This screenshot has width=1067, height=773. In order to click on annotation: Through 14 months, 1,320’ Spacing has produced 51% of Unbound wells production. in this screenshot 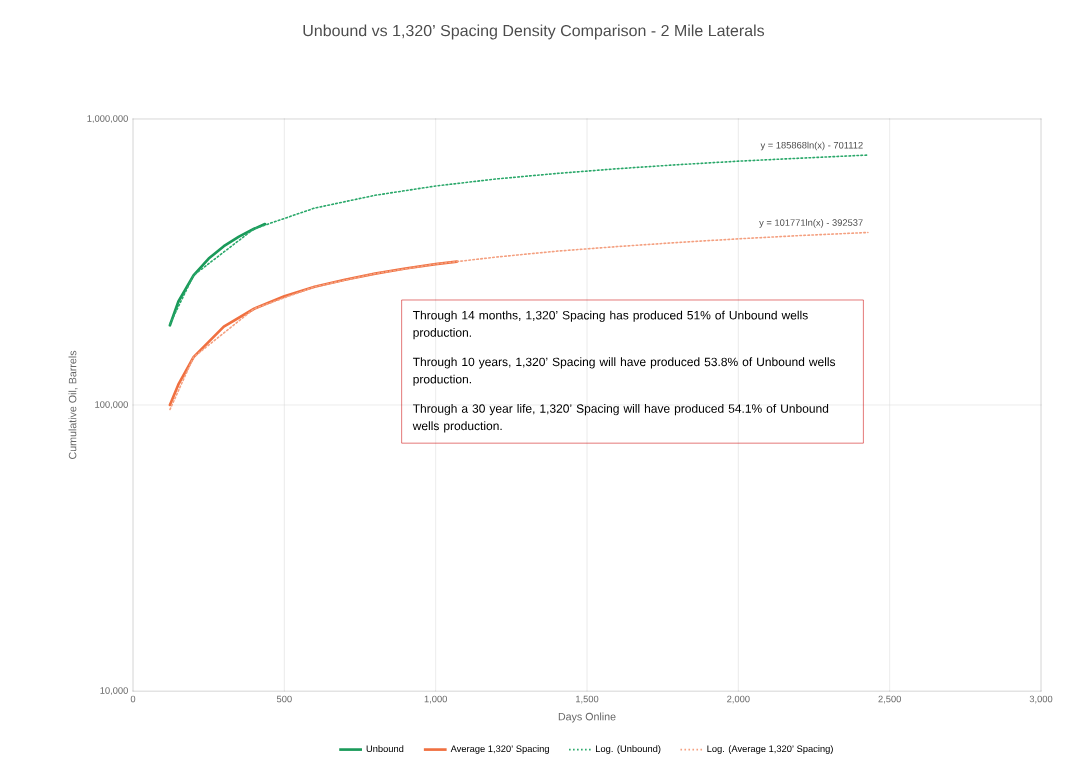, I will do `click(610, 325)`.